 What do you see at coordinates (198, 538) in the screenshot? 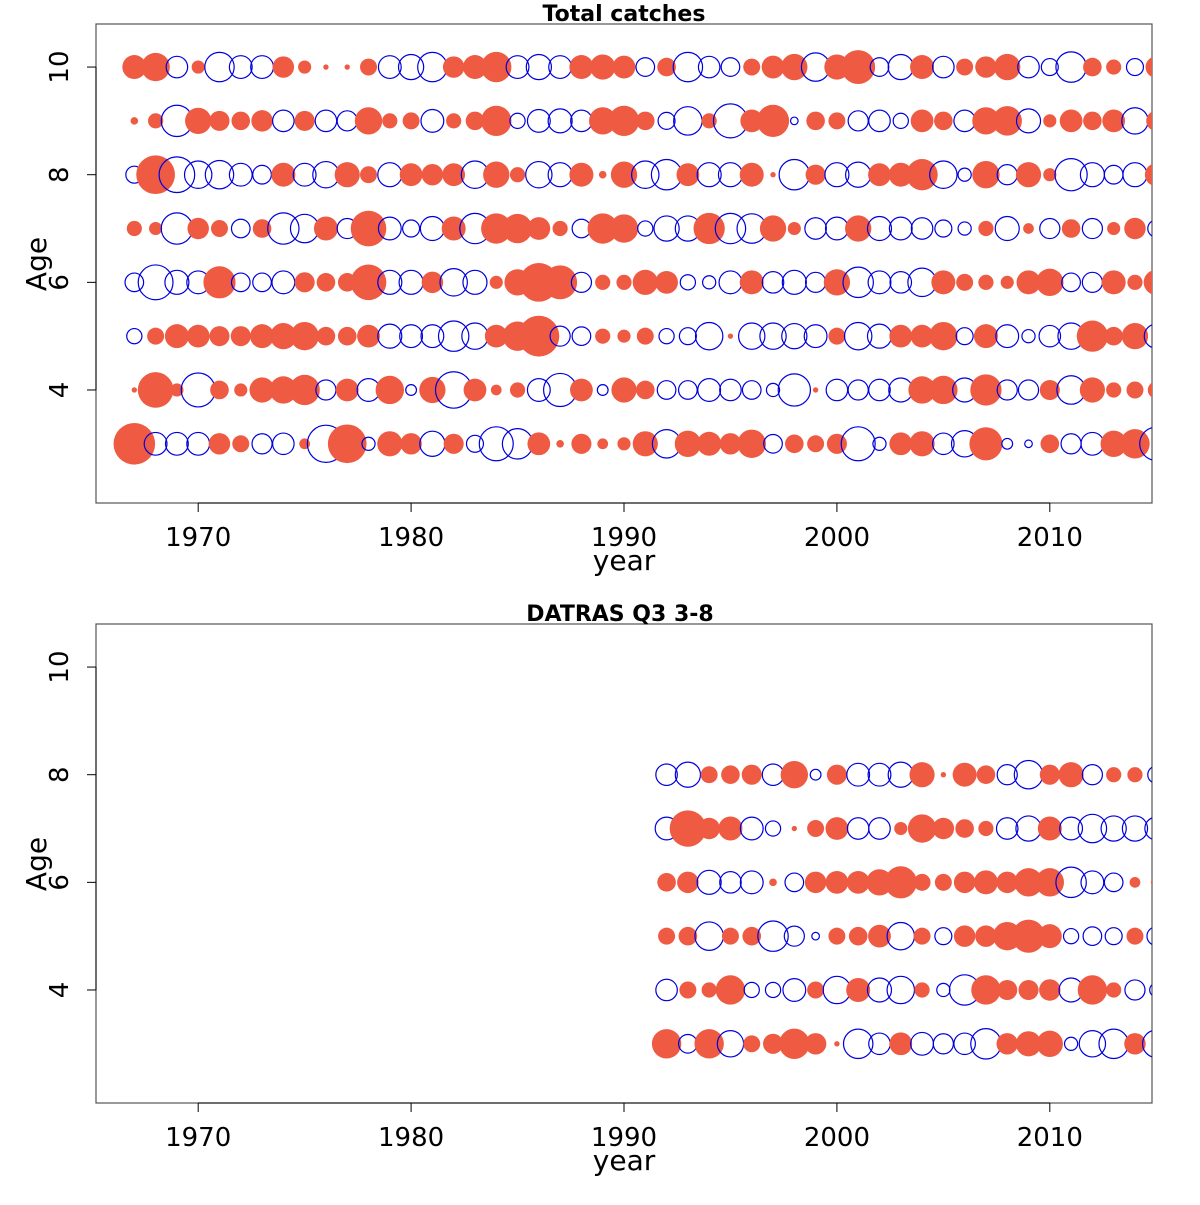
I see `x-tick-label: 1970` at bounding box center [198, 538].